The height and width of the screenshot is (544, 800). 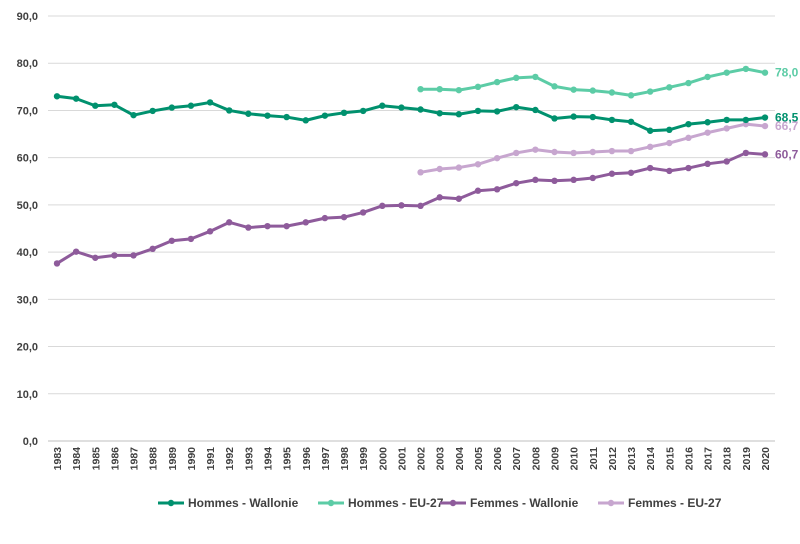 What do you see at coordinates (364, 459) in the screenshot?
I see `x-tick-label: 1999` at bounding box center [364, 459].